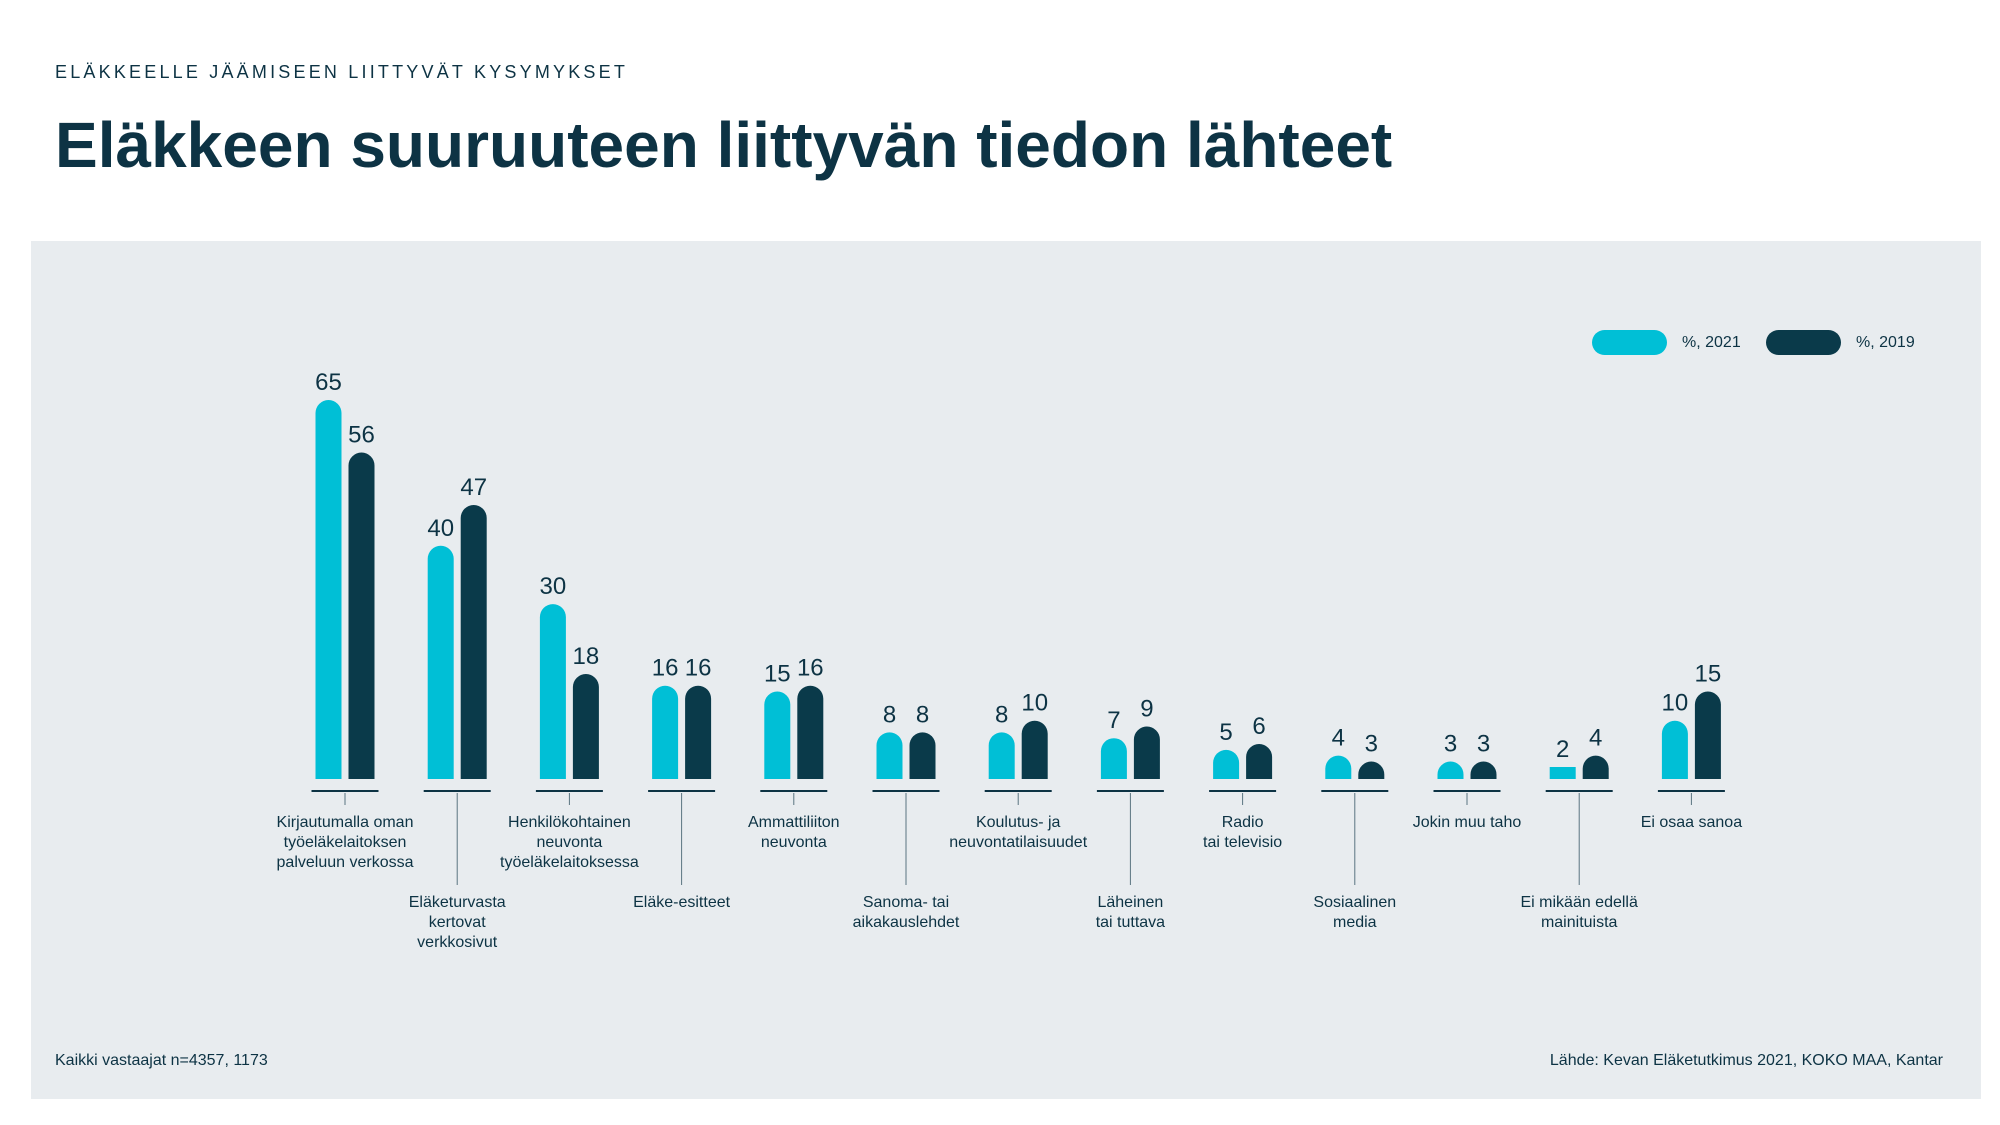 This screenshot has width=2000, height=1125. What do you see at coordinates (1692, 822) in the screenshot?
I see `category-label-12-0: Ei osaa sanoa` at bounding box center [1692, 822].